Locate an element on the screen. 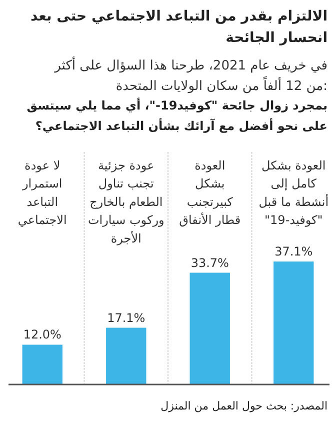 This screenshot has height=423, width=335. data-label: 37.1% is located at coordinates (293, 251).